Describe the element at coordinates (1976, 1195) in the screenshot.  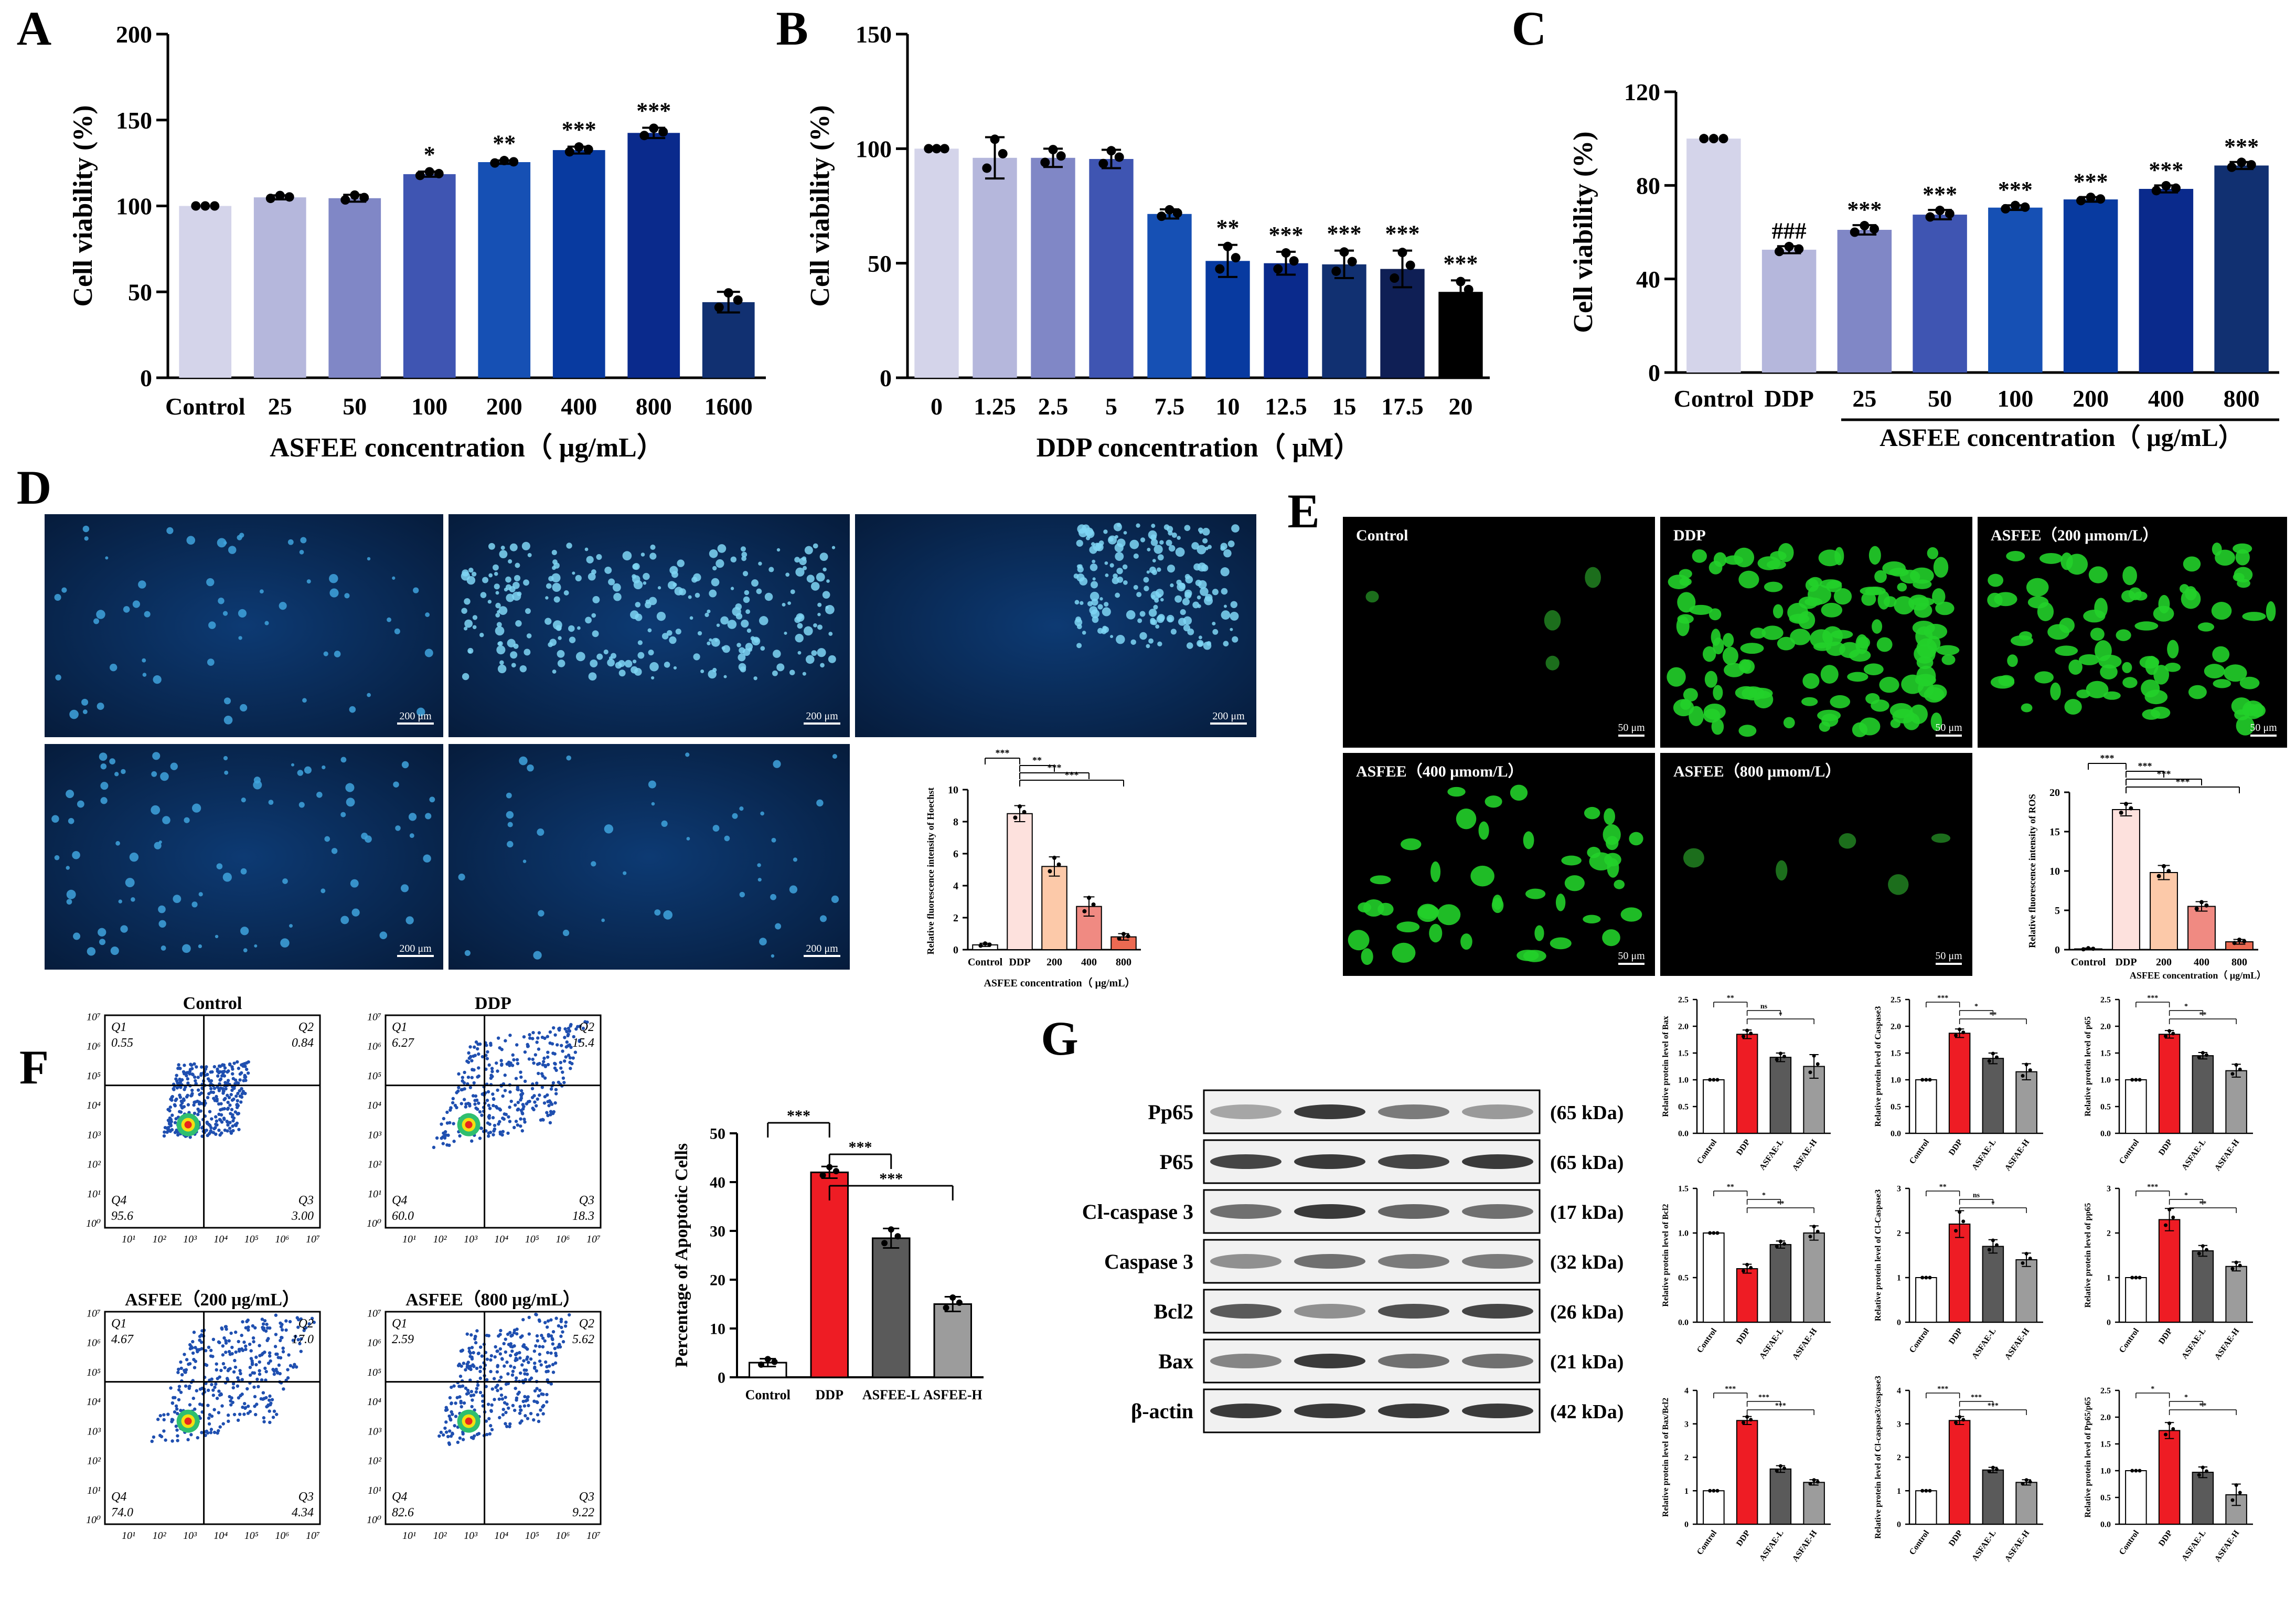
I see `bracket-label: ns` at that location.